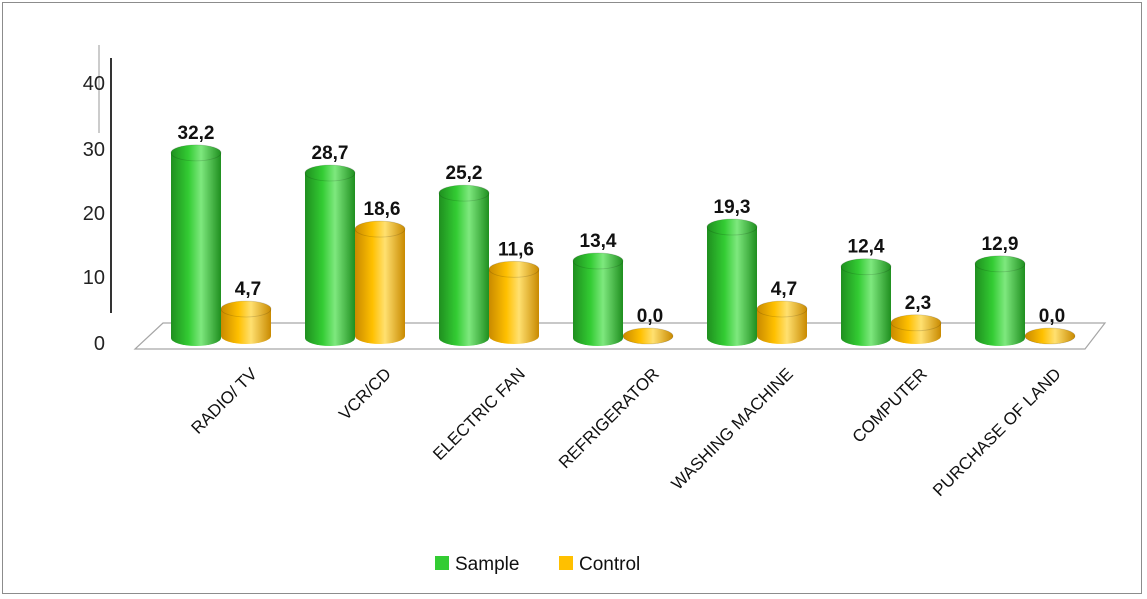 The image size is (1147, 599). I want to click on sample-value-label: 25,2, so click(464, 173).